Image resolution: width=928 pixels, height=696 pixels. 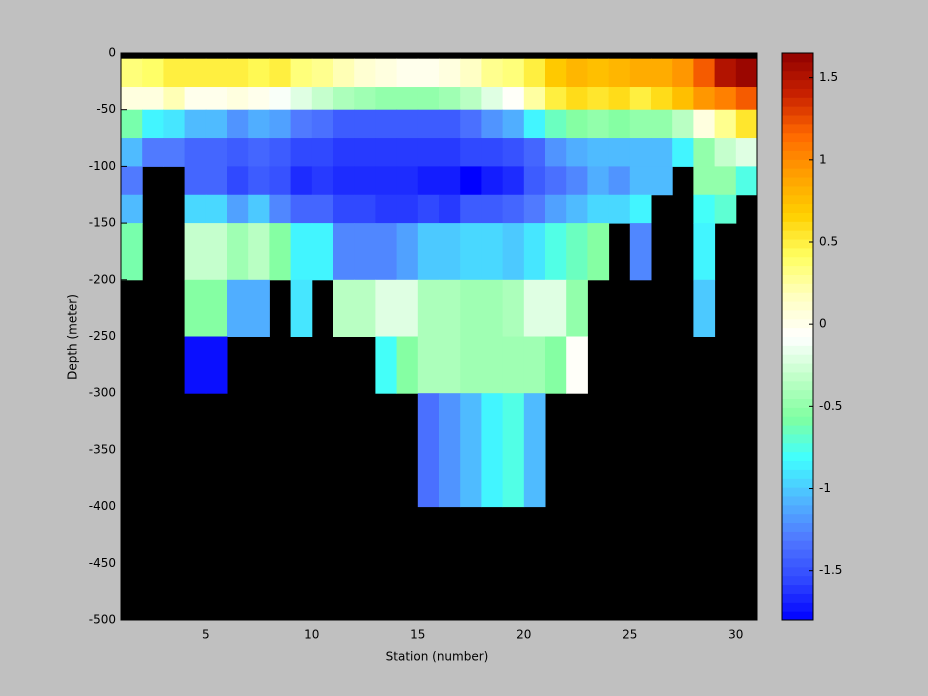 I want to click on colorbar-tick-label: 1, so click(x=823, y=159).